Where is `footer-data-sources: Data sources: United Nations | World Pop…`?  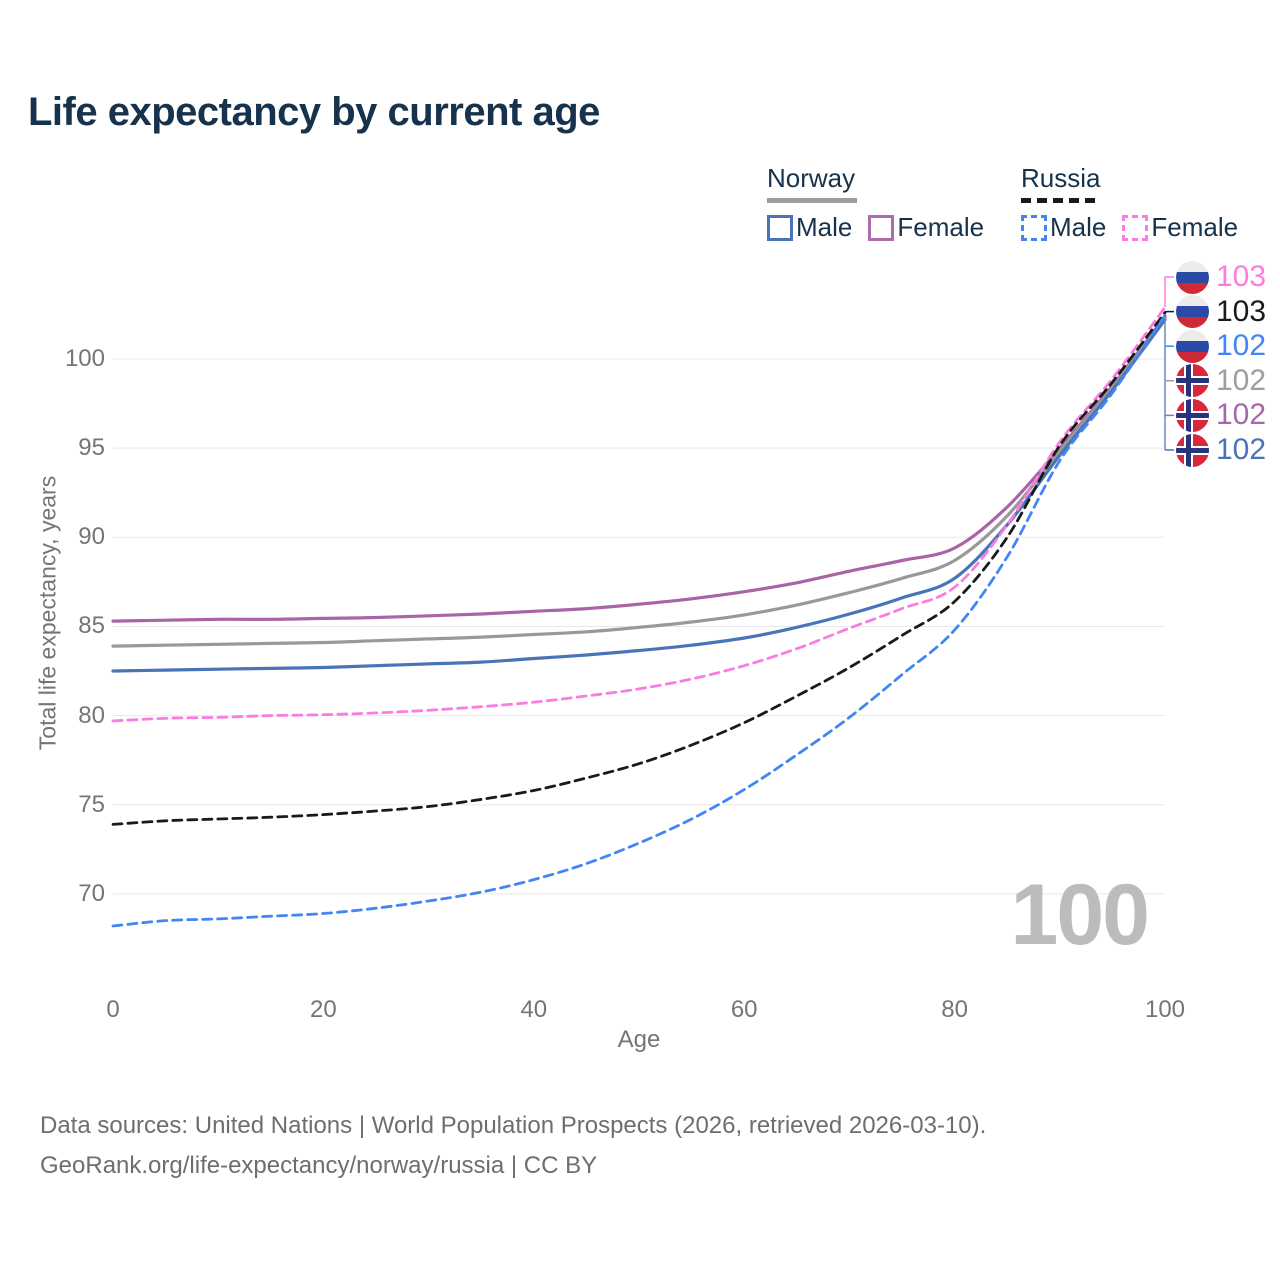
footer-data-sources: Data sources: United Nations | World Pop… is located at coordinates (513, 1125).